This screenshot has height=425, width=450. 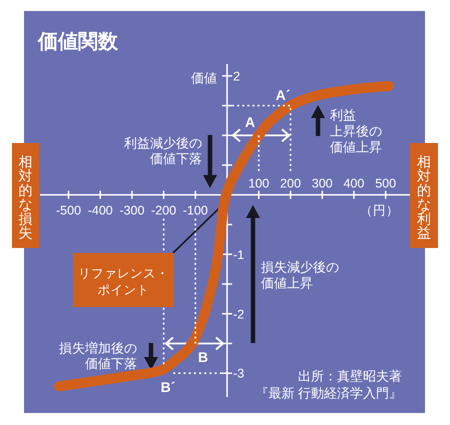 I want to click on annotation: A, so click(x=250, y=122).